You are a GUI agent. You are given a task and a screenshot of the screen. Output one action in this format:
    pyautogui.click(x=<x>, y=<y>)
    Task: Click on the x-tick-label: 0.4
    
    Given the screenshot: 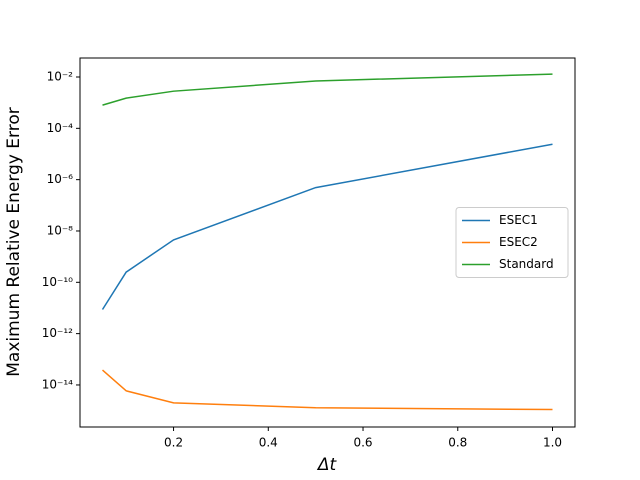 What is the action you would take?
    pyautogui.click(x=268, y=443)
    